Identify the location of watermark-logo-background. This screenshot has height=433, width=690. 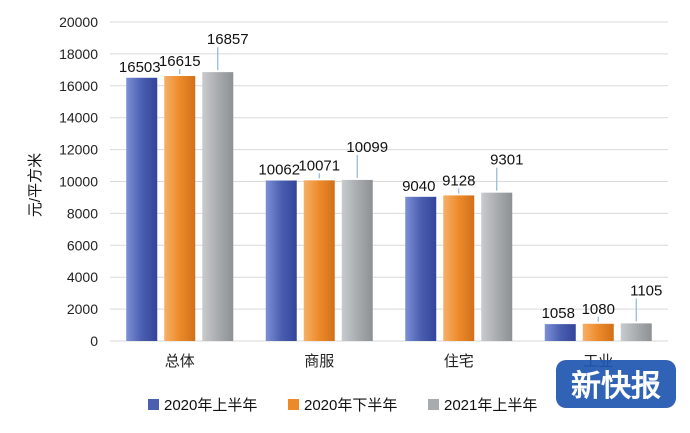
(616, 384).